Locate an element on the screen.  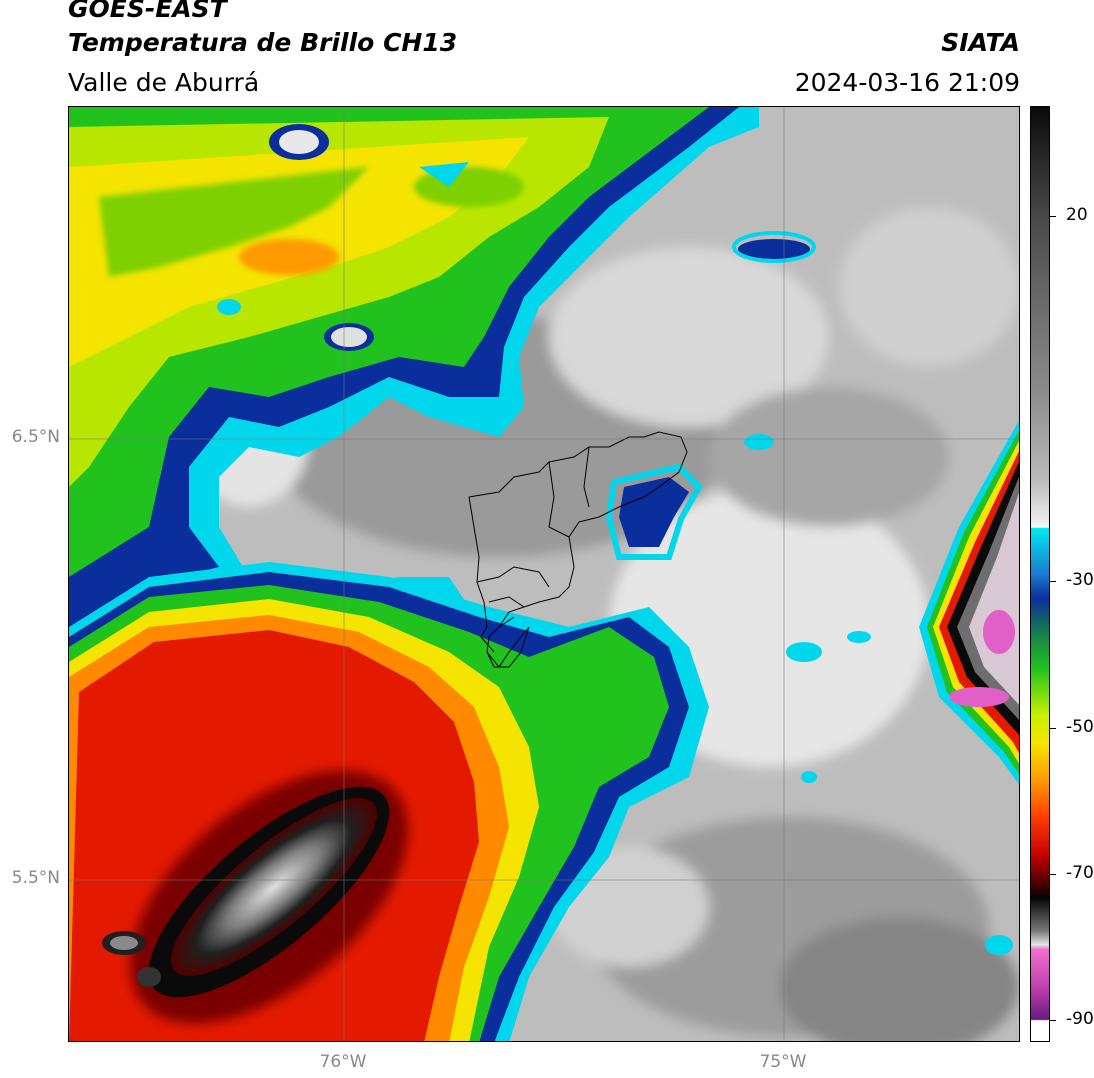
agency-label: SIATA is located at coordinates (980, 42).